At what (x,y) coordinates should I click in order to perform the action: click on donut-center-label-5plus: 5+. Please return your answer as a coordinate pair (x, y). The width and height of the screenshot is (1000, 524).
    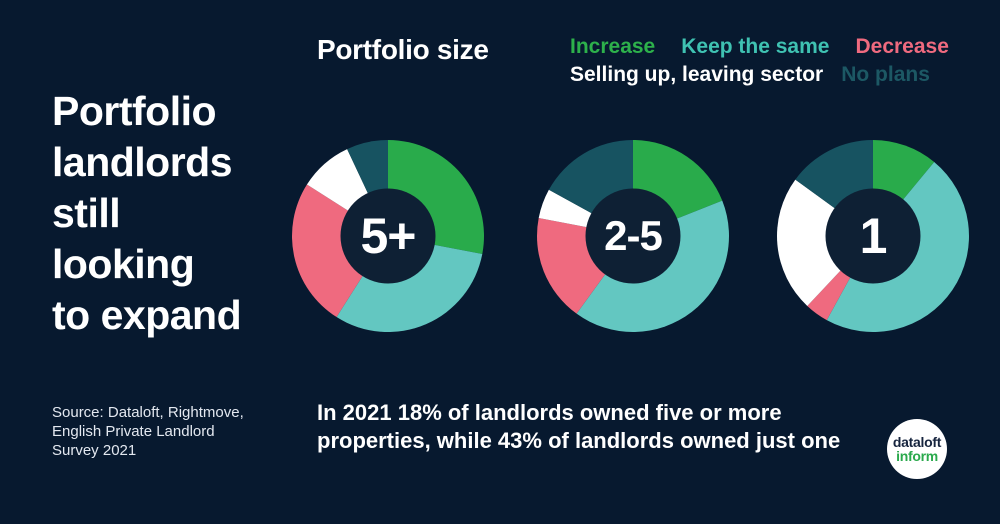
    Looking at the image, I should click on (388, 236).